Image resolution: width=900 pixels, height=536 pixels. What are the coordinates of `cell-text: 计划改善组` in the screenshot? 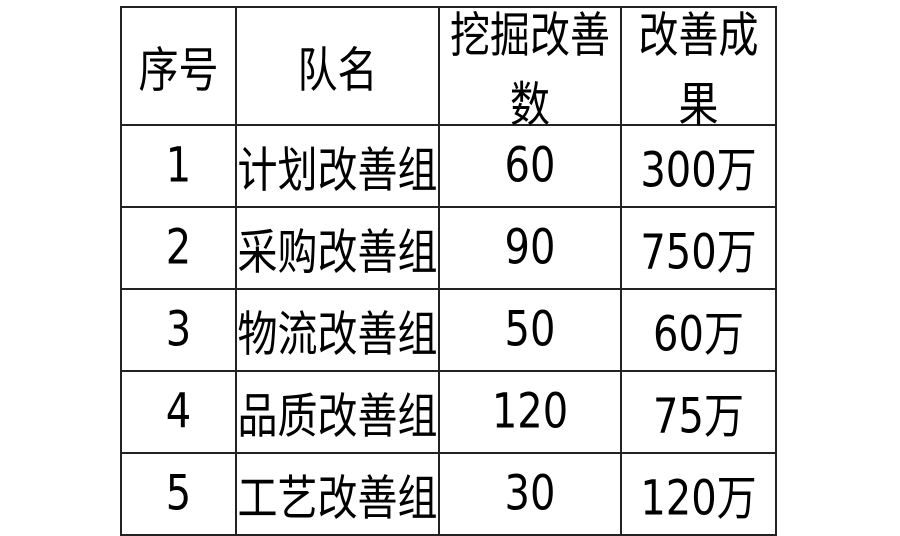 It's located at (337, 171).